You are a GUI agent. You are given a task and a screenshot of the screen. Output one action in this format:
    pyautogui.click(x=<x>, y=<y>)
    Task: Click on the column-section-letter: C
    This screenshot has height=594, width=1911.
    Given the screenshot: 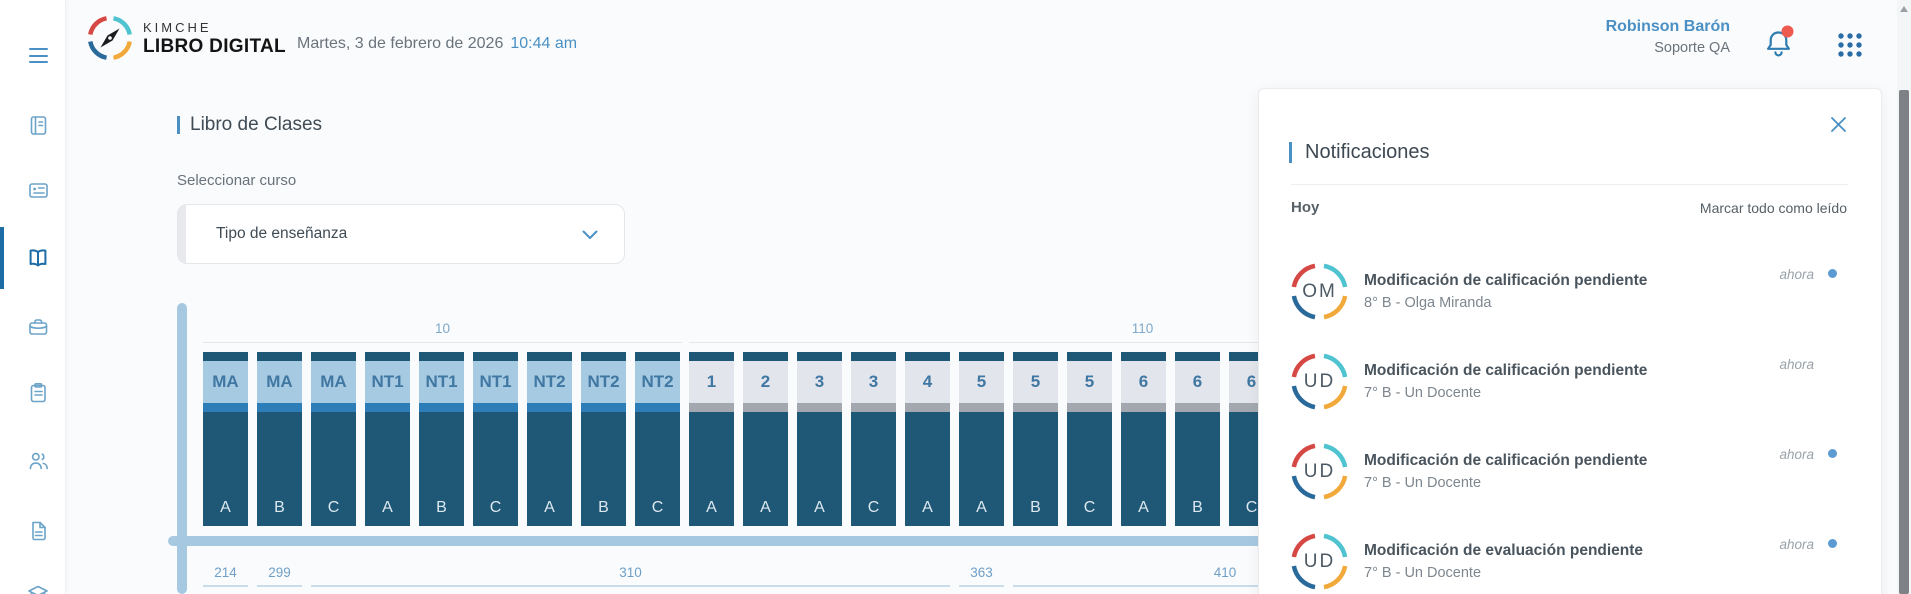 What is the action you would take?
    pyautogui.click(x=333, y=507)
    